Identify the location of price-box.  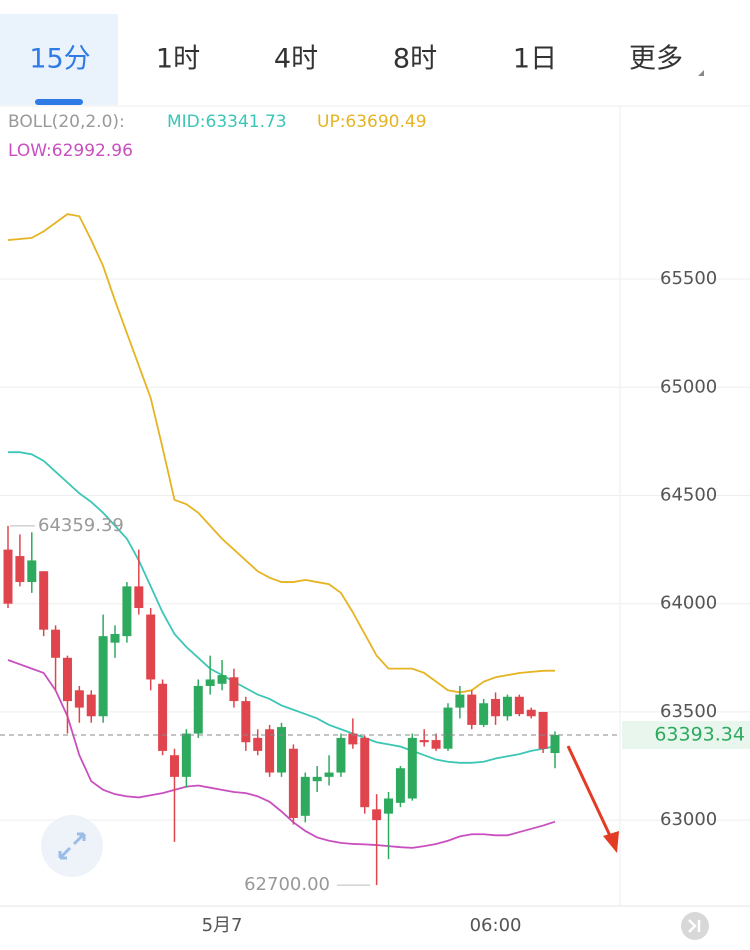
(686, 735).